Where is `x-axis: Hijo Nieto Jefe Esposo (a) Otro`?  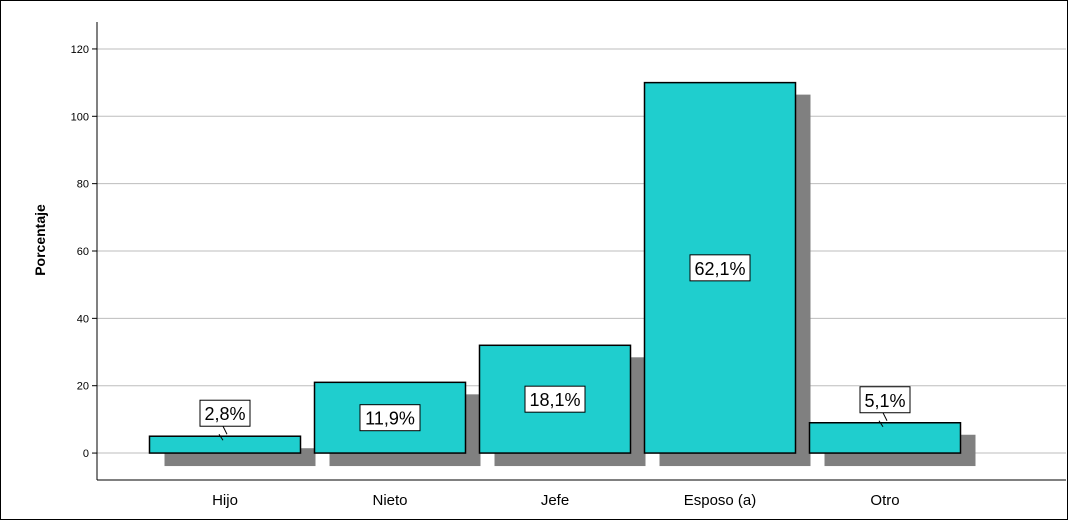
x-axis: Hijo Nieto Jefe Esposo (a) Otro is located at coordinates (581, 494).